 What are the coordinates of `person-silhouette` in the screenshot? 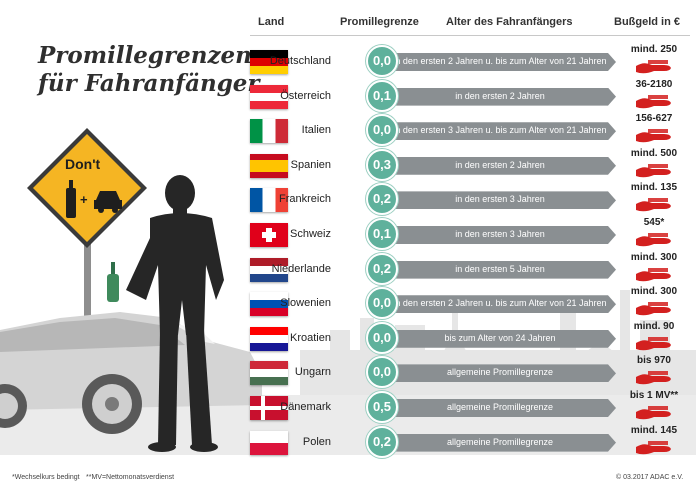 It's located at (175, 313).